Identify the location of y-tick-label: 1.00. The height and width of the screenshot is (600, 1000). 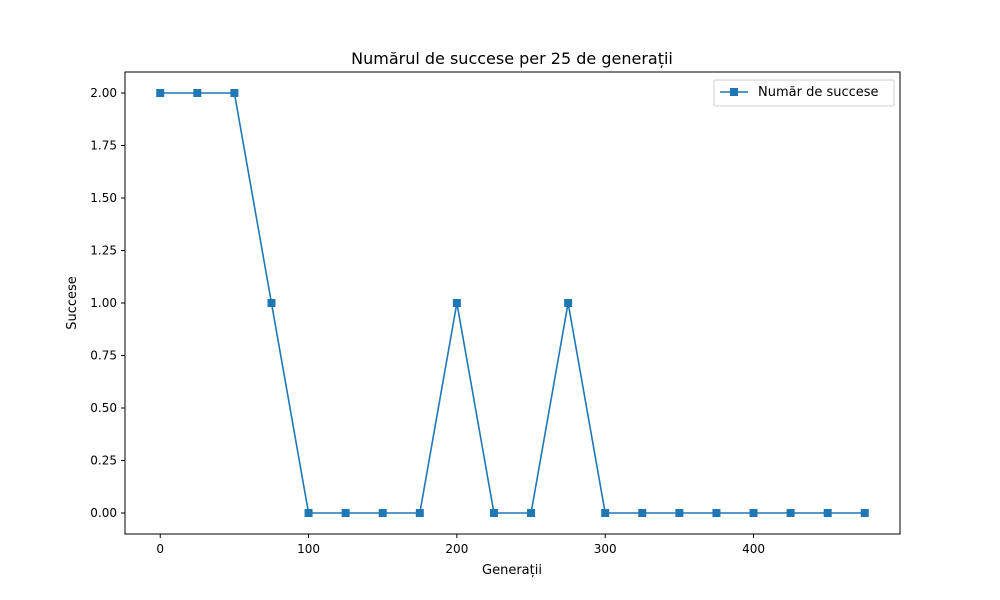
(103, 303).